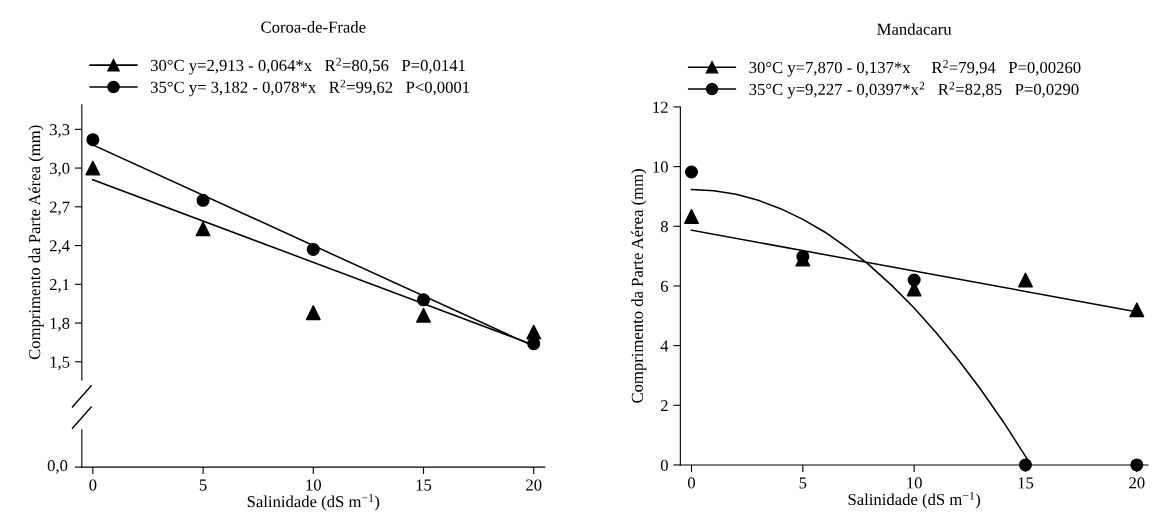 Image resolution: width=1169 pixels, height=532 pixels. I want to click on y-tick-label: 3,3, so click(59, 131).